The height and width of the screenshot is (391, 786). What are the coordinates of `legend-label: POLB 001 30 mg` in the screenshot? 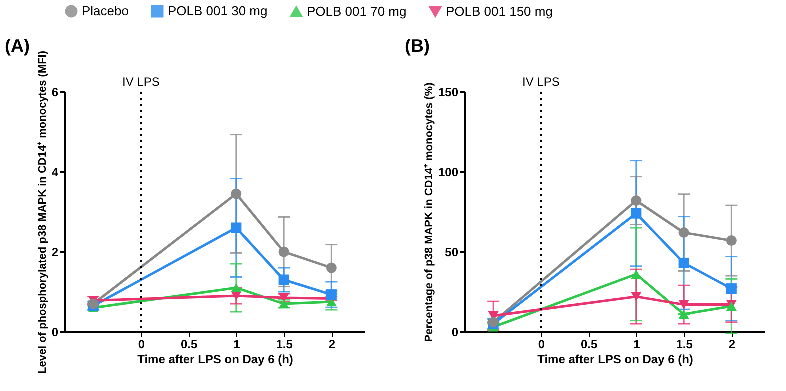 It's located at (218, 11).